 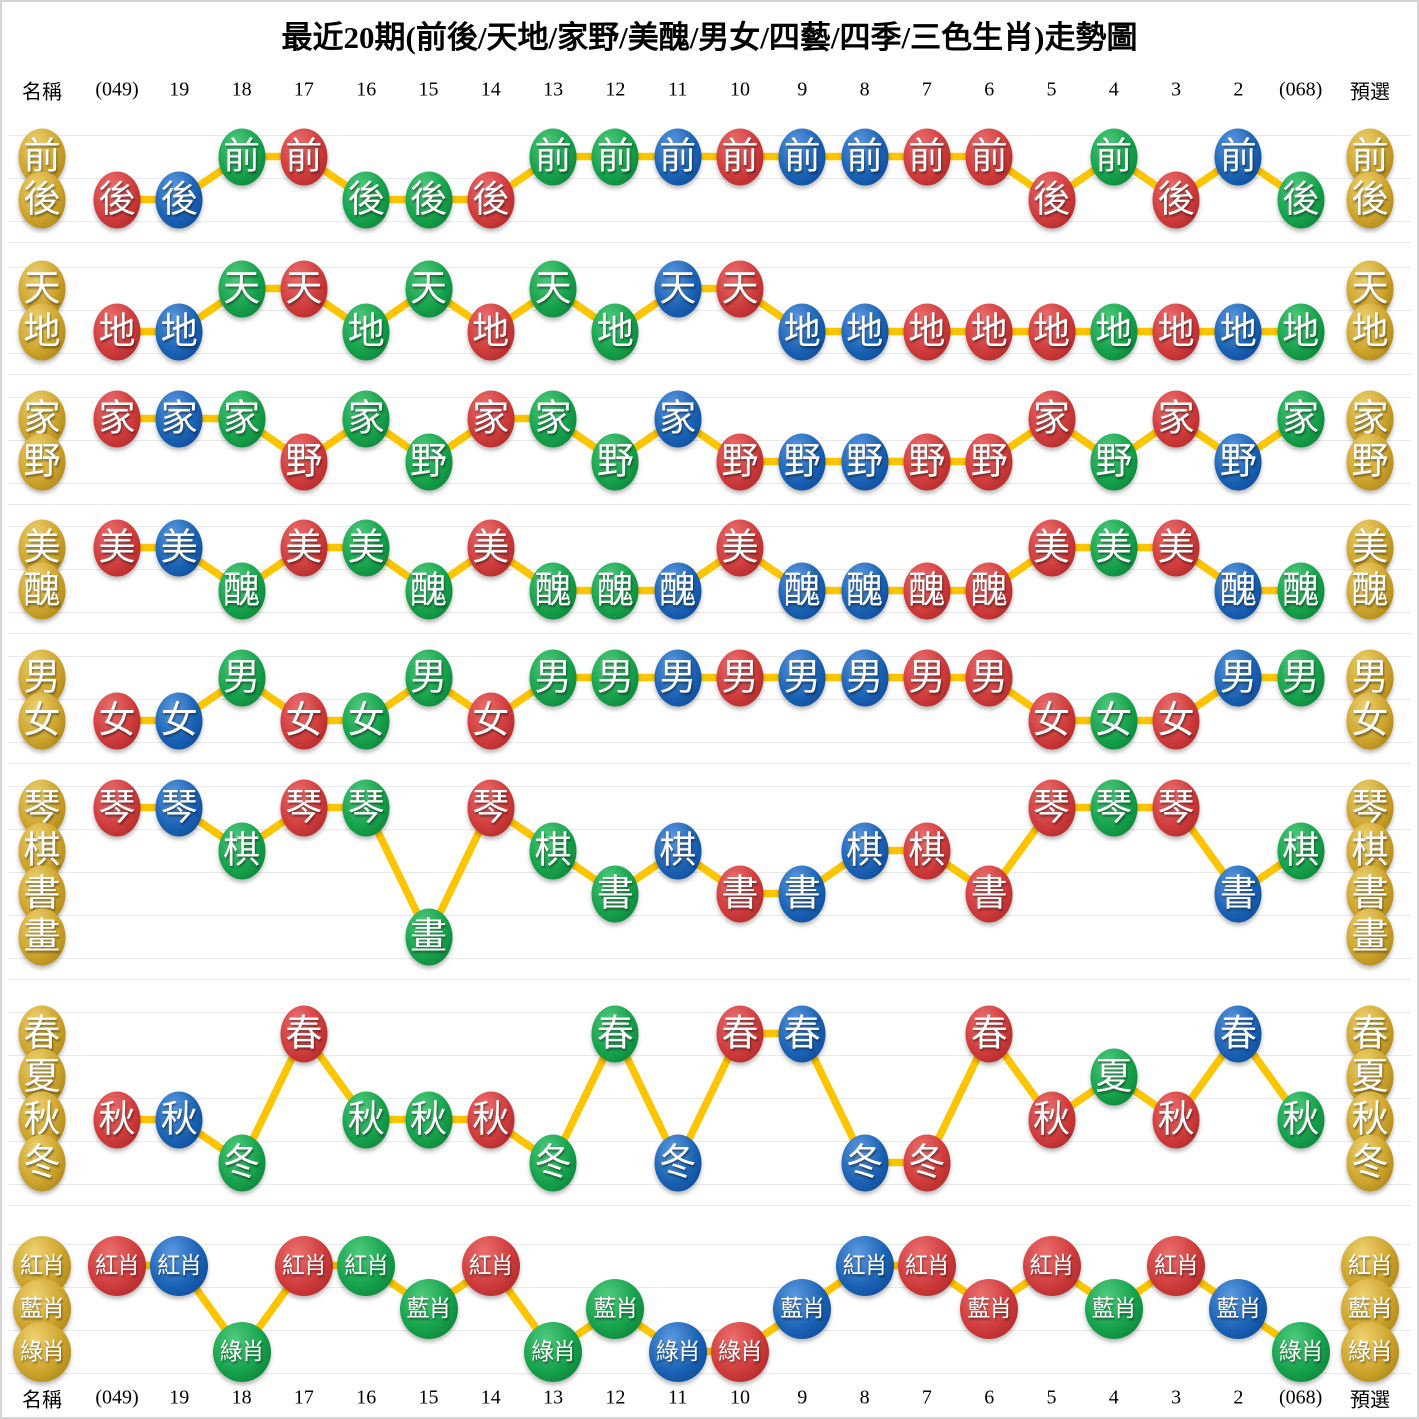 What do you see at coordinates (1301, 850) in the screenshot?
I see `trend-point-四藝-(068): 棋` at bounding box center [1301, 850].